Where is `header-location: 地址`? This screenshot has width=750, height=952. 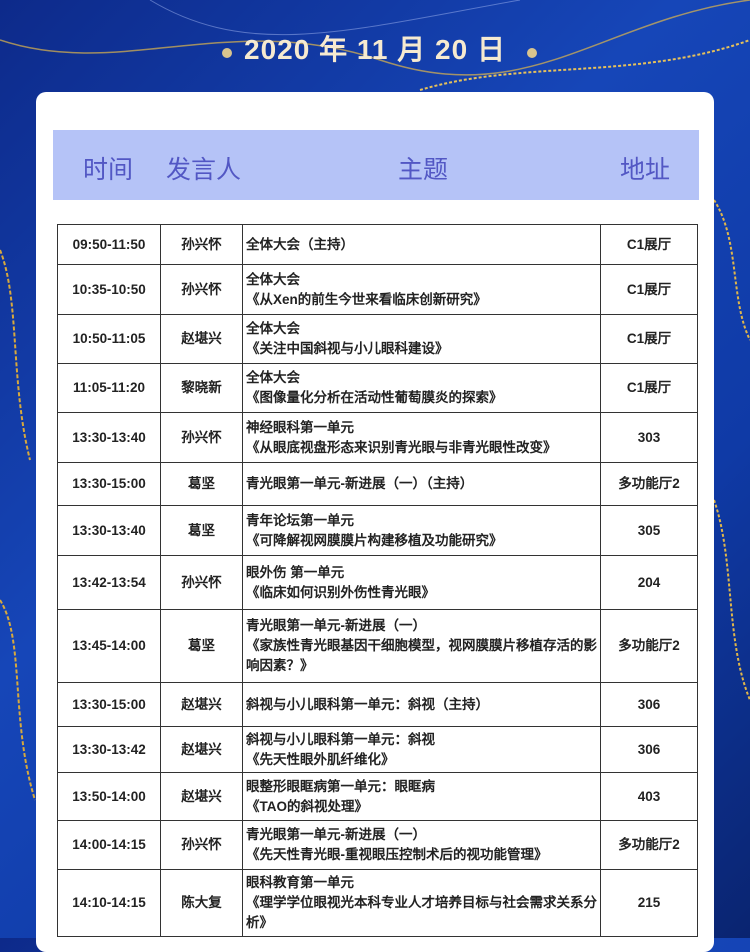
header-location: 地址 is located at coordinates (645, 170).